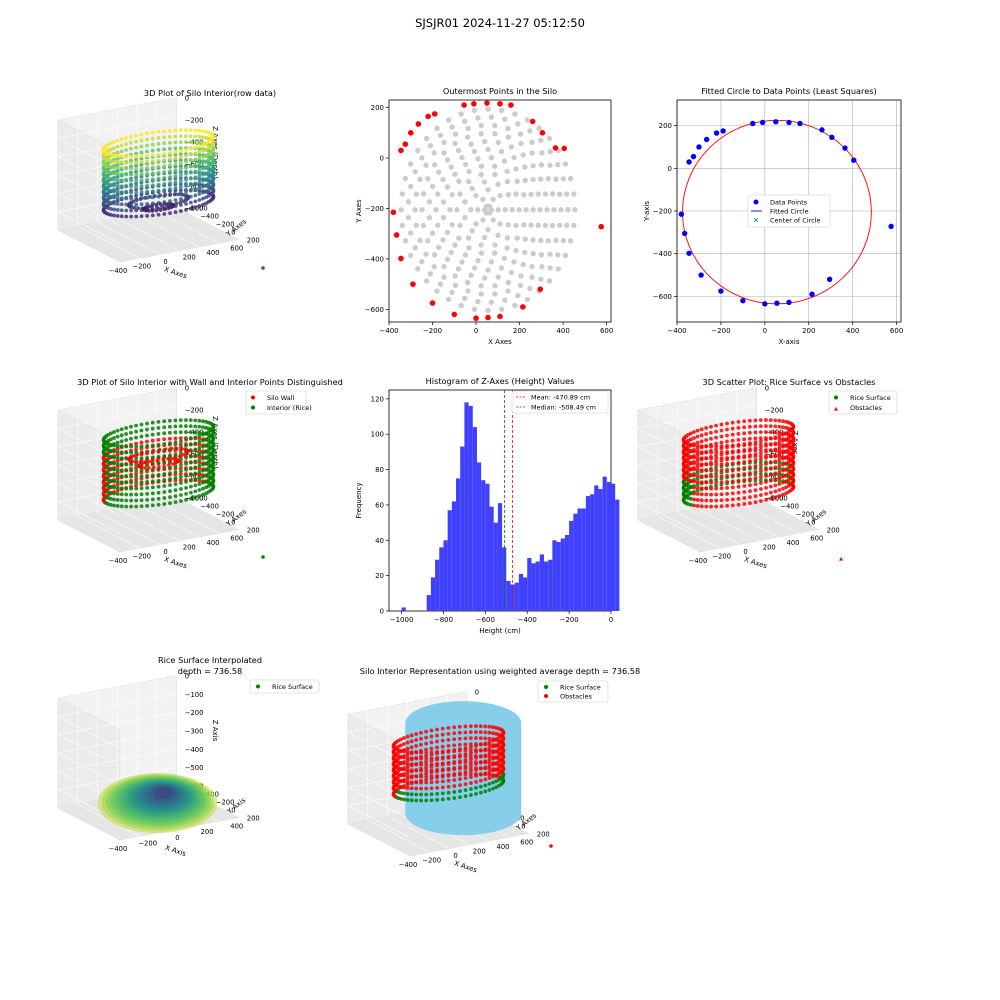 The height and width of the screenshot is (1000, 1000). Describe the element at coordinates (194, 768) in the screenshot. I see `z-tick-label: −500` at that location.